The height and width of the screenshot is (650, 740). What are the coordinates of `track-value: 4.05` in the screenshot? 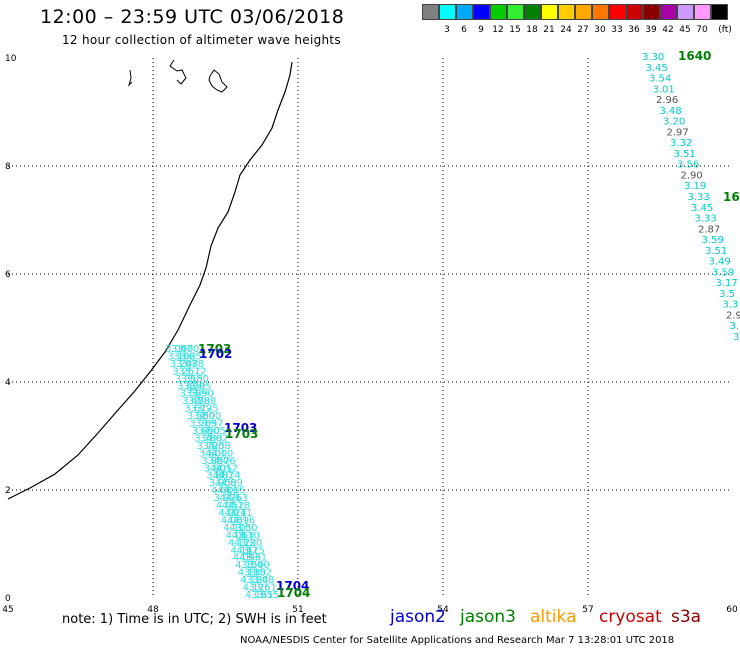 It's located at (215, 431).